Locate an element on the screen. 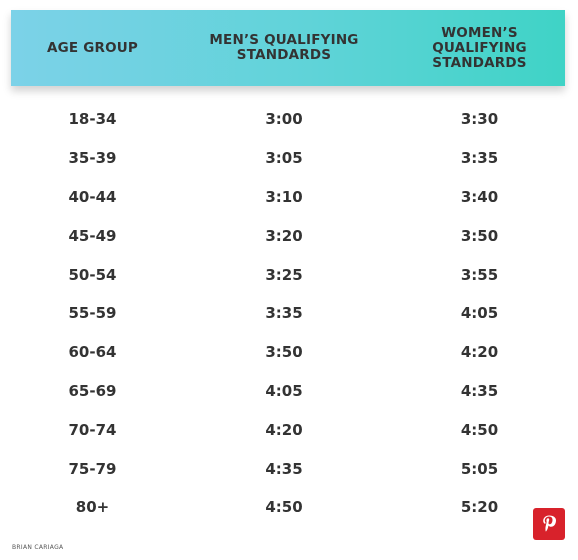  men-time-cell: 3:50 is located at coordinates (284, 352).